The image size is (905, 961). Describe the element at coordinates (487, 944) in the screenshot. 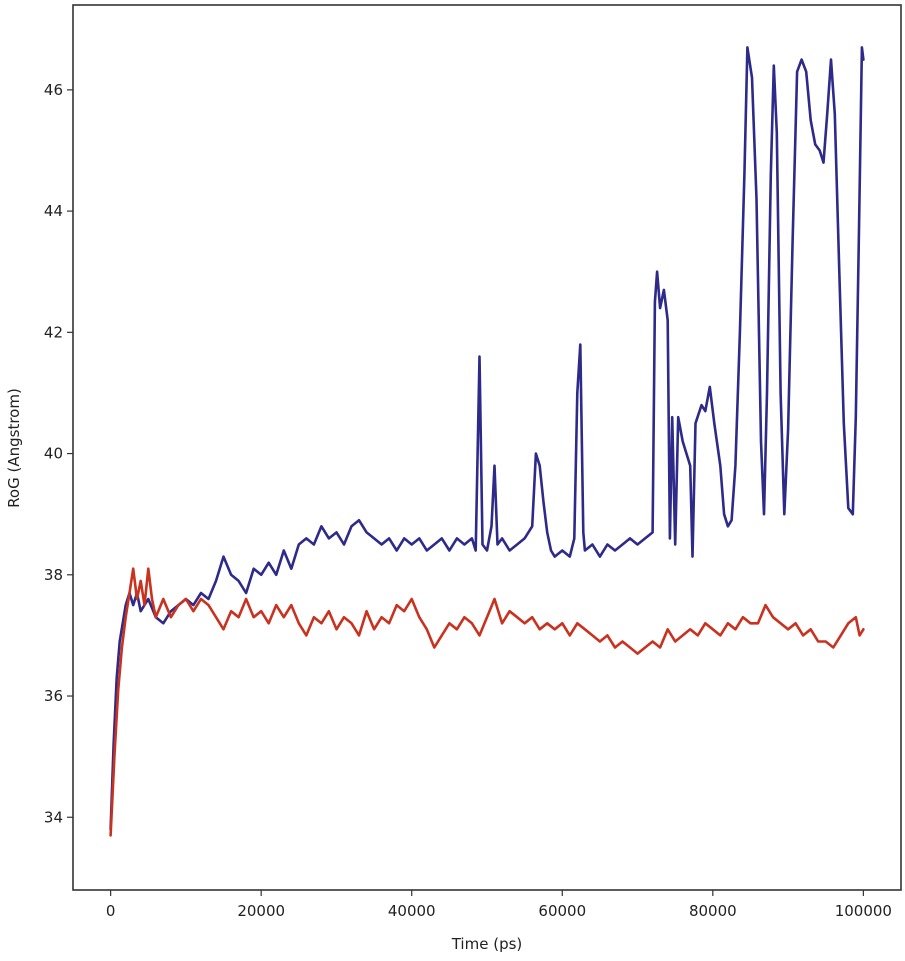

I see `x-axis-label: Time (ps)` at that location.